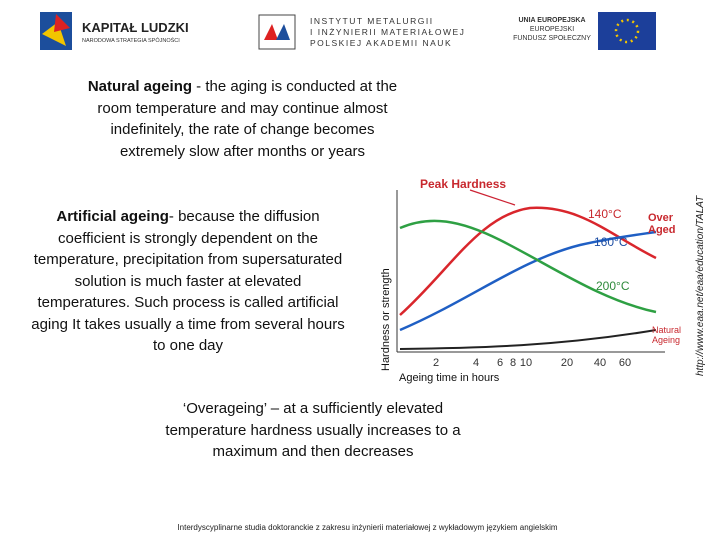 The width and height of the screenshot is (720, 540). What do you see at coordinates (611, 242) in the screenshot?
I see `curve-label: 160°C` at bounding box center [611, 242].